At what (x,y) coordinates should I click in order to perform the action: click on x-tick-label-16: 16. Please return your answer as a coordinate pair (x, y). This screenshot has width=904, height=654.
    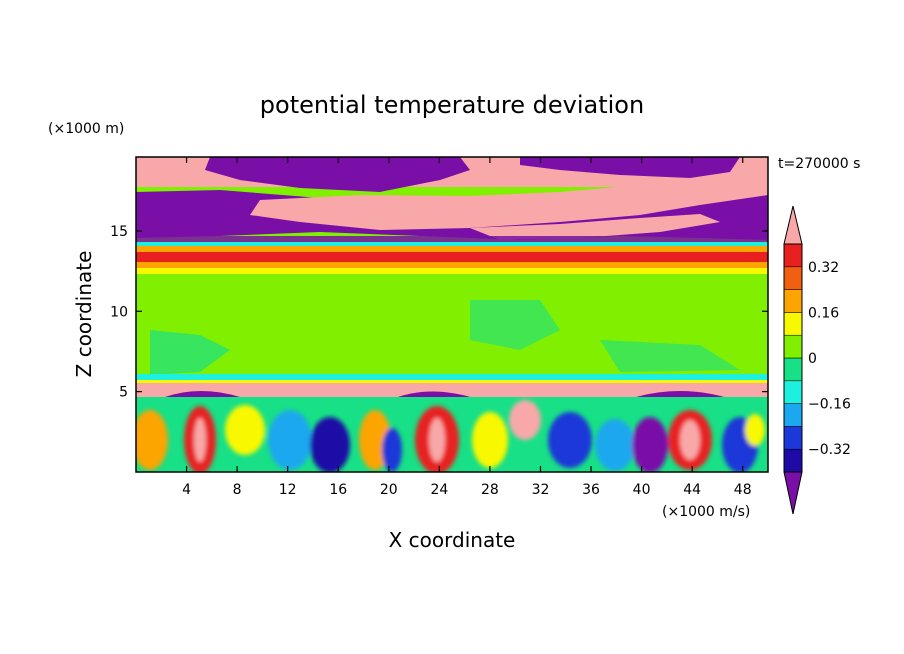
    Looking at the image, I should click on (338, 490).